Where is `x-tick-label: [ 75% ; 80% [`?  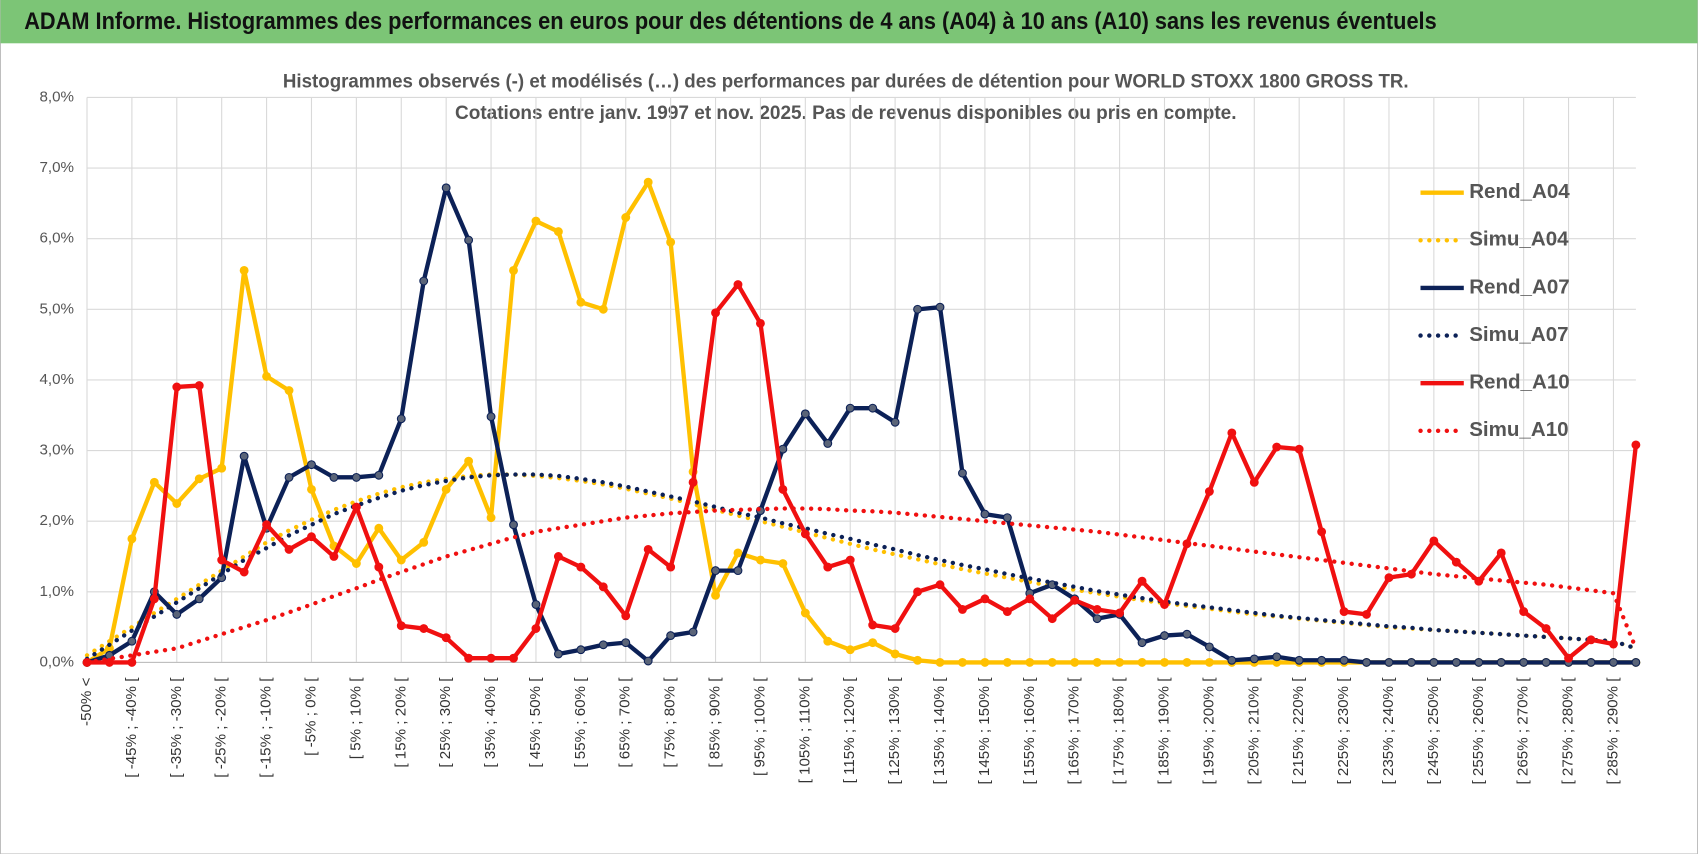 x-tick-label: [ 75% ; 80% [ is located at coordinates (670, 722).